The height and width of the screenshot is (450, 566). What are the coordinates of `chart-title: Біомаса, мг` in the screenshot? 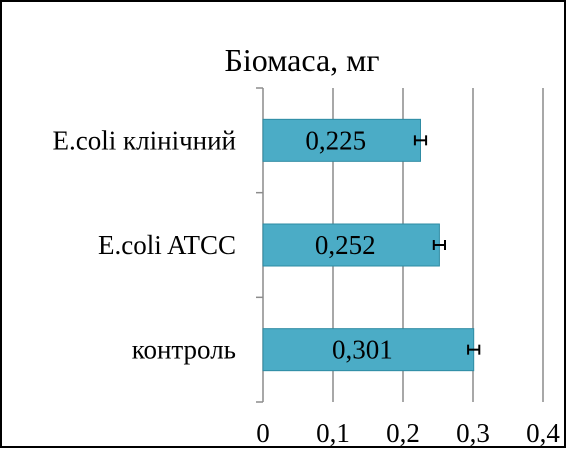 It's located at (301, 60).